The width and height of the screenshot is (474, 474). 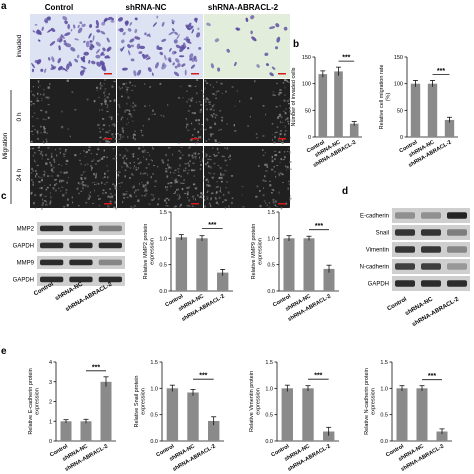 What do you see at coordinates (243, 7) in the screenshot?
I see `column-header-shrna-abracl: shRNA-ABRACL-2` at bounding box center [243, 7].